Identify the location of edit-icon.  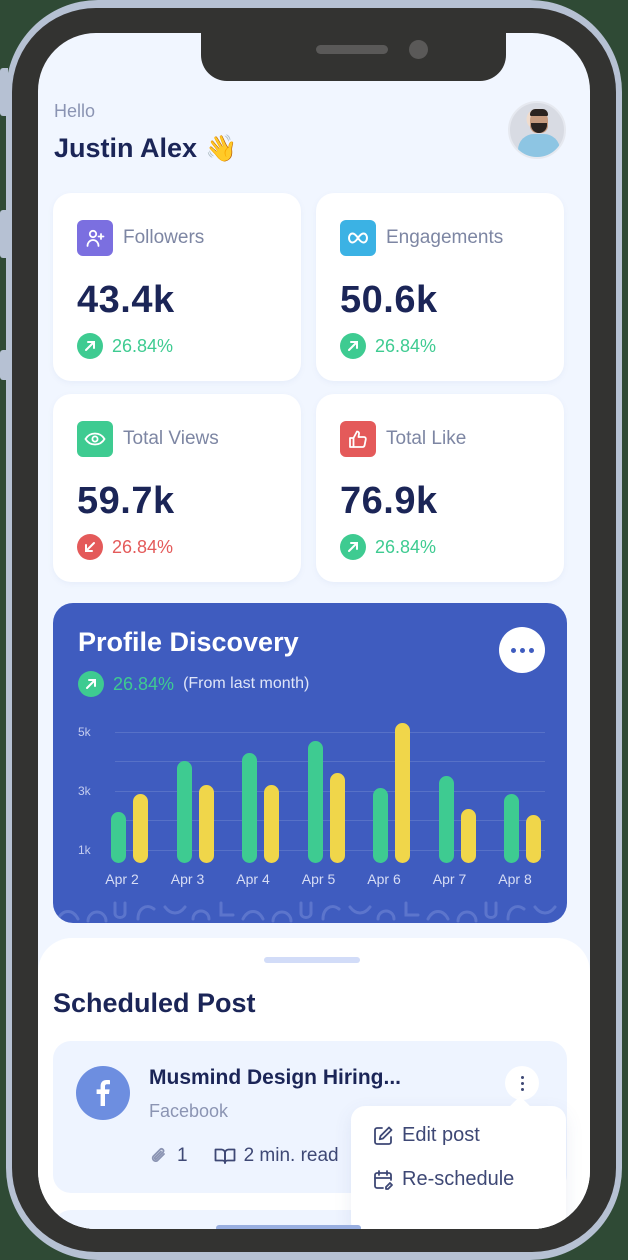
(383, 1135).